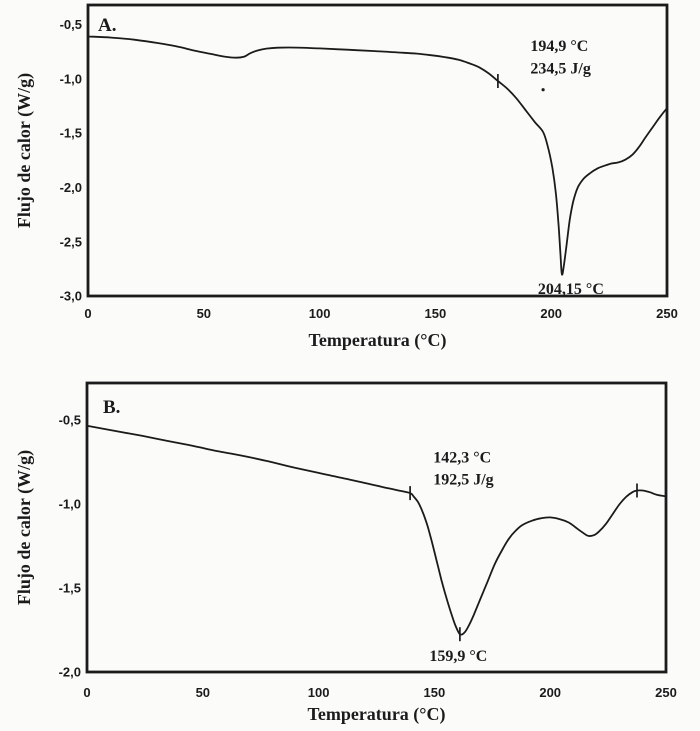  What do you see at coordinates (462, 458) in the screenshot?
I see `onset-temperature-label-b: 142,3 °C` at bounding box center [462, 458].